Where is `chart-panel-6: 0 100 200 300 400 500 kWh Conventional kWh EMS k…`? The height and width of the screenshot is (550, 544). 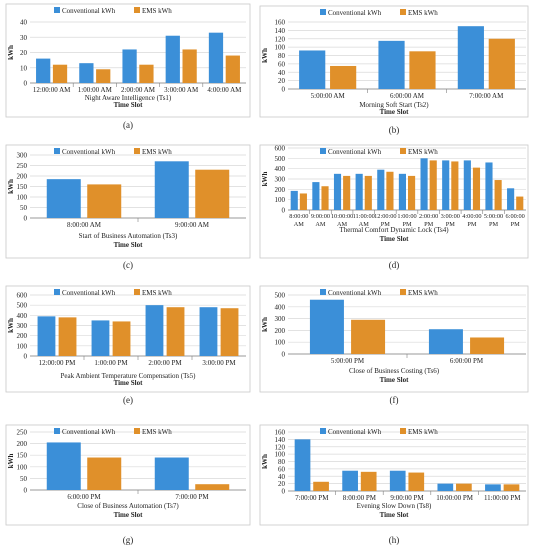 chart-panel-6: 0 100 200 300 400 500 kWh Conventional kWh EMS k… is located at coordinates (394, 345).